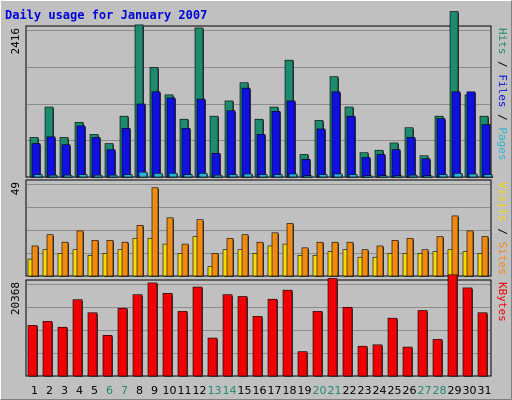 Image resolution: width=512 pixels, height=400 pixels. I want to click on x-tick-label-day: 8, so click(139, 390).